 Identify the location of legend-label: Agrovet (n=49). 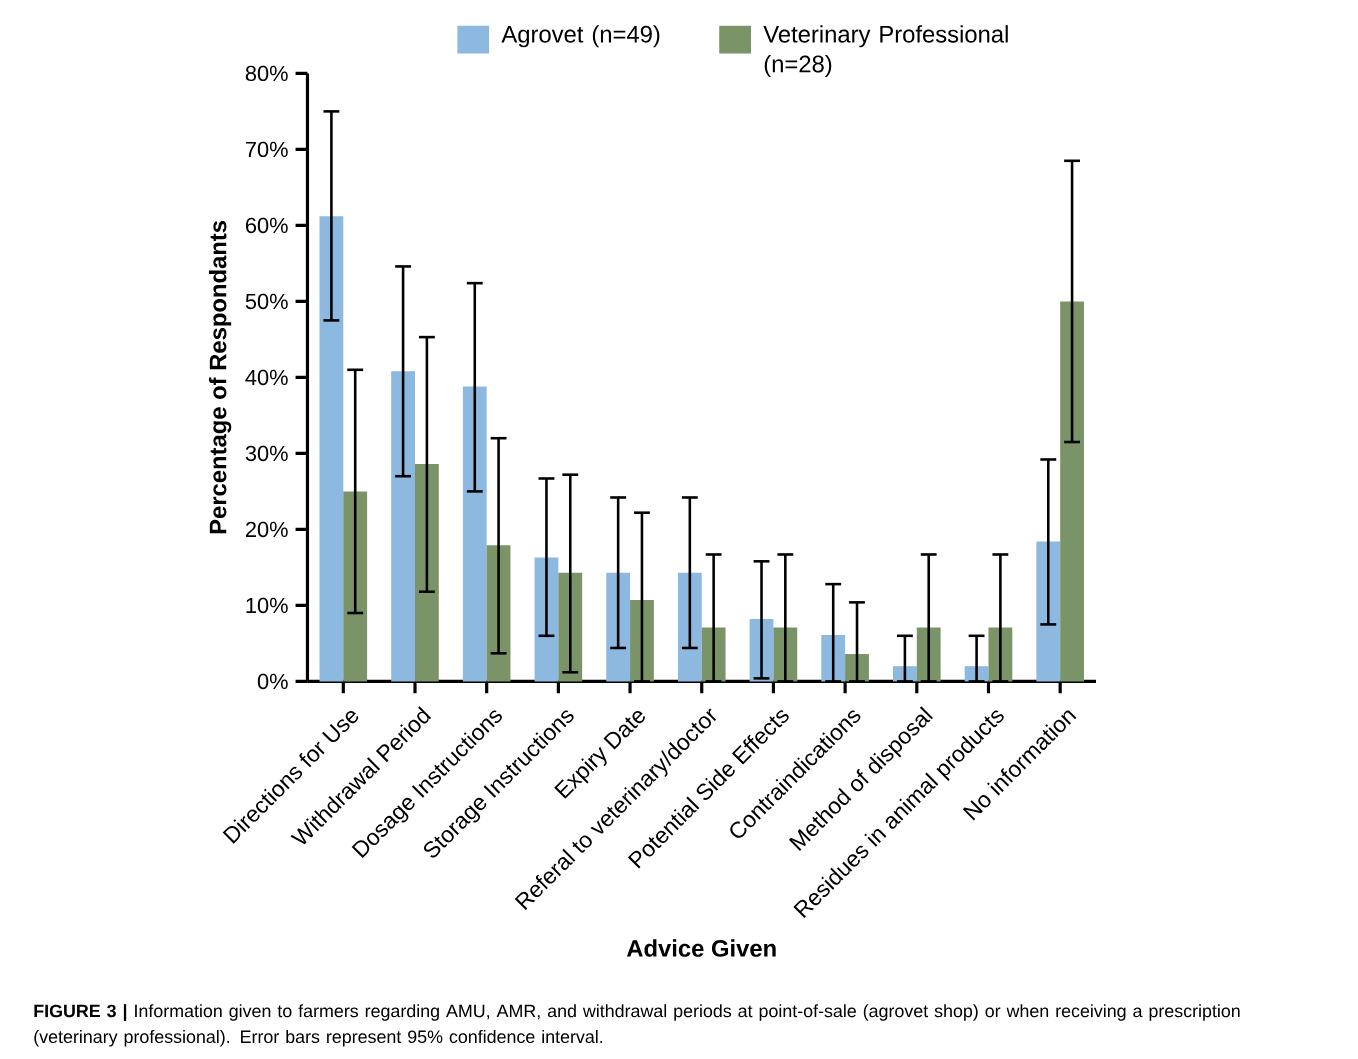
(580, 36).